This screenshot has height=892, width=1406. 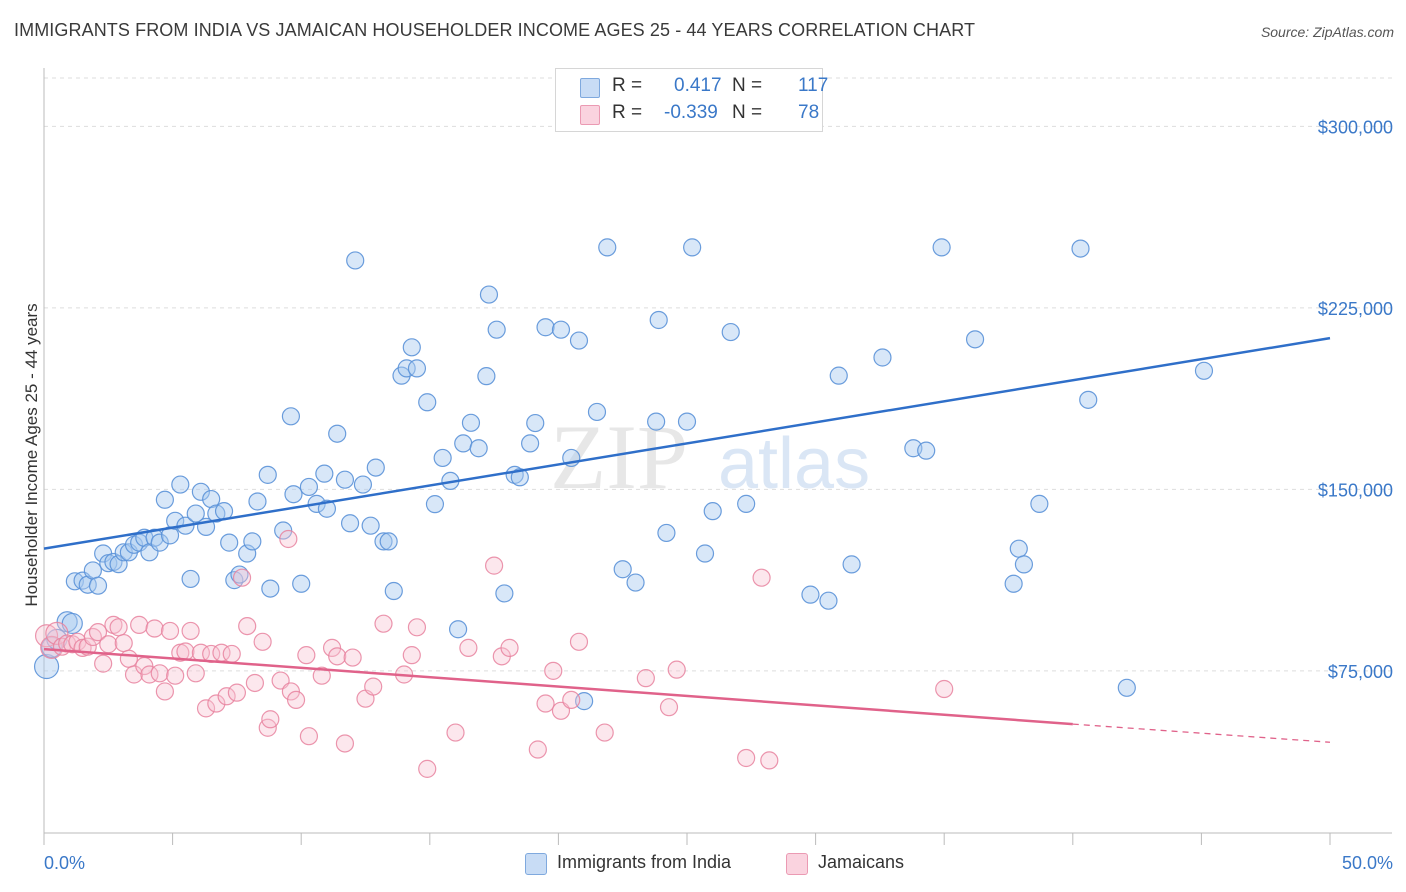 What do you see at coordinates (1355, 309) in the screenshot?
I see `y-tick-label: $225,000` at bounding box center [1355, 309].